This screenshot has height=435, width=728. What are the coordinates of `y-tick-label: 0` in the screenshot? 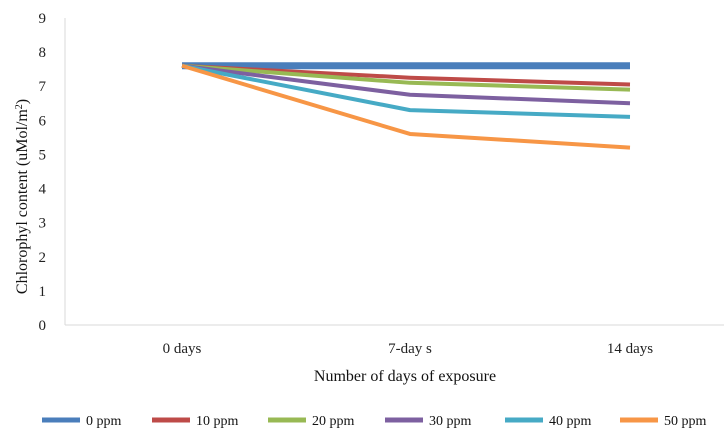 It's located at (43, 326).